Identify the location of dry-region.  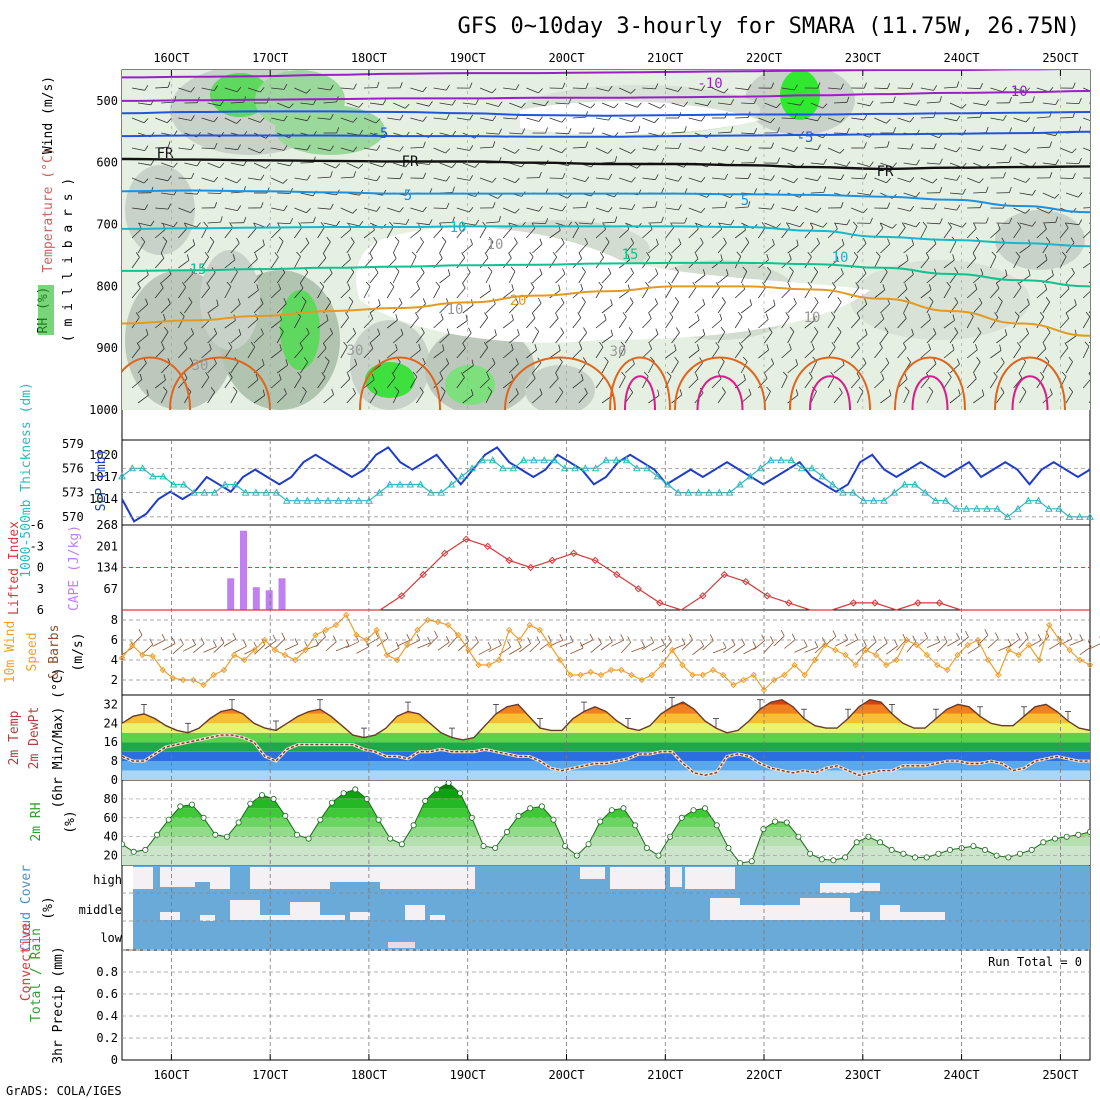
(640, 118).